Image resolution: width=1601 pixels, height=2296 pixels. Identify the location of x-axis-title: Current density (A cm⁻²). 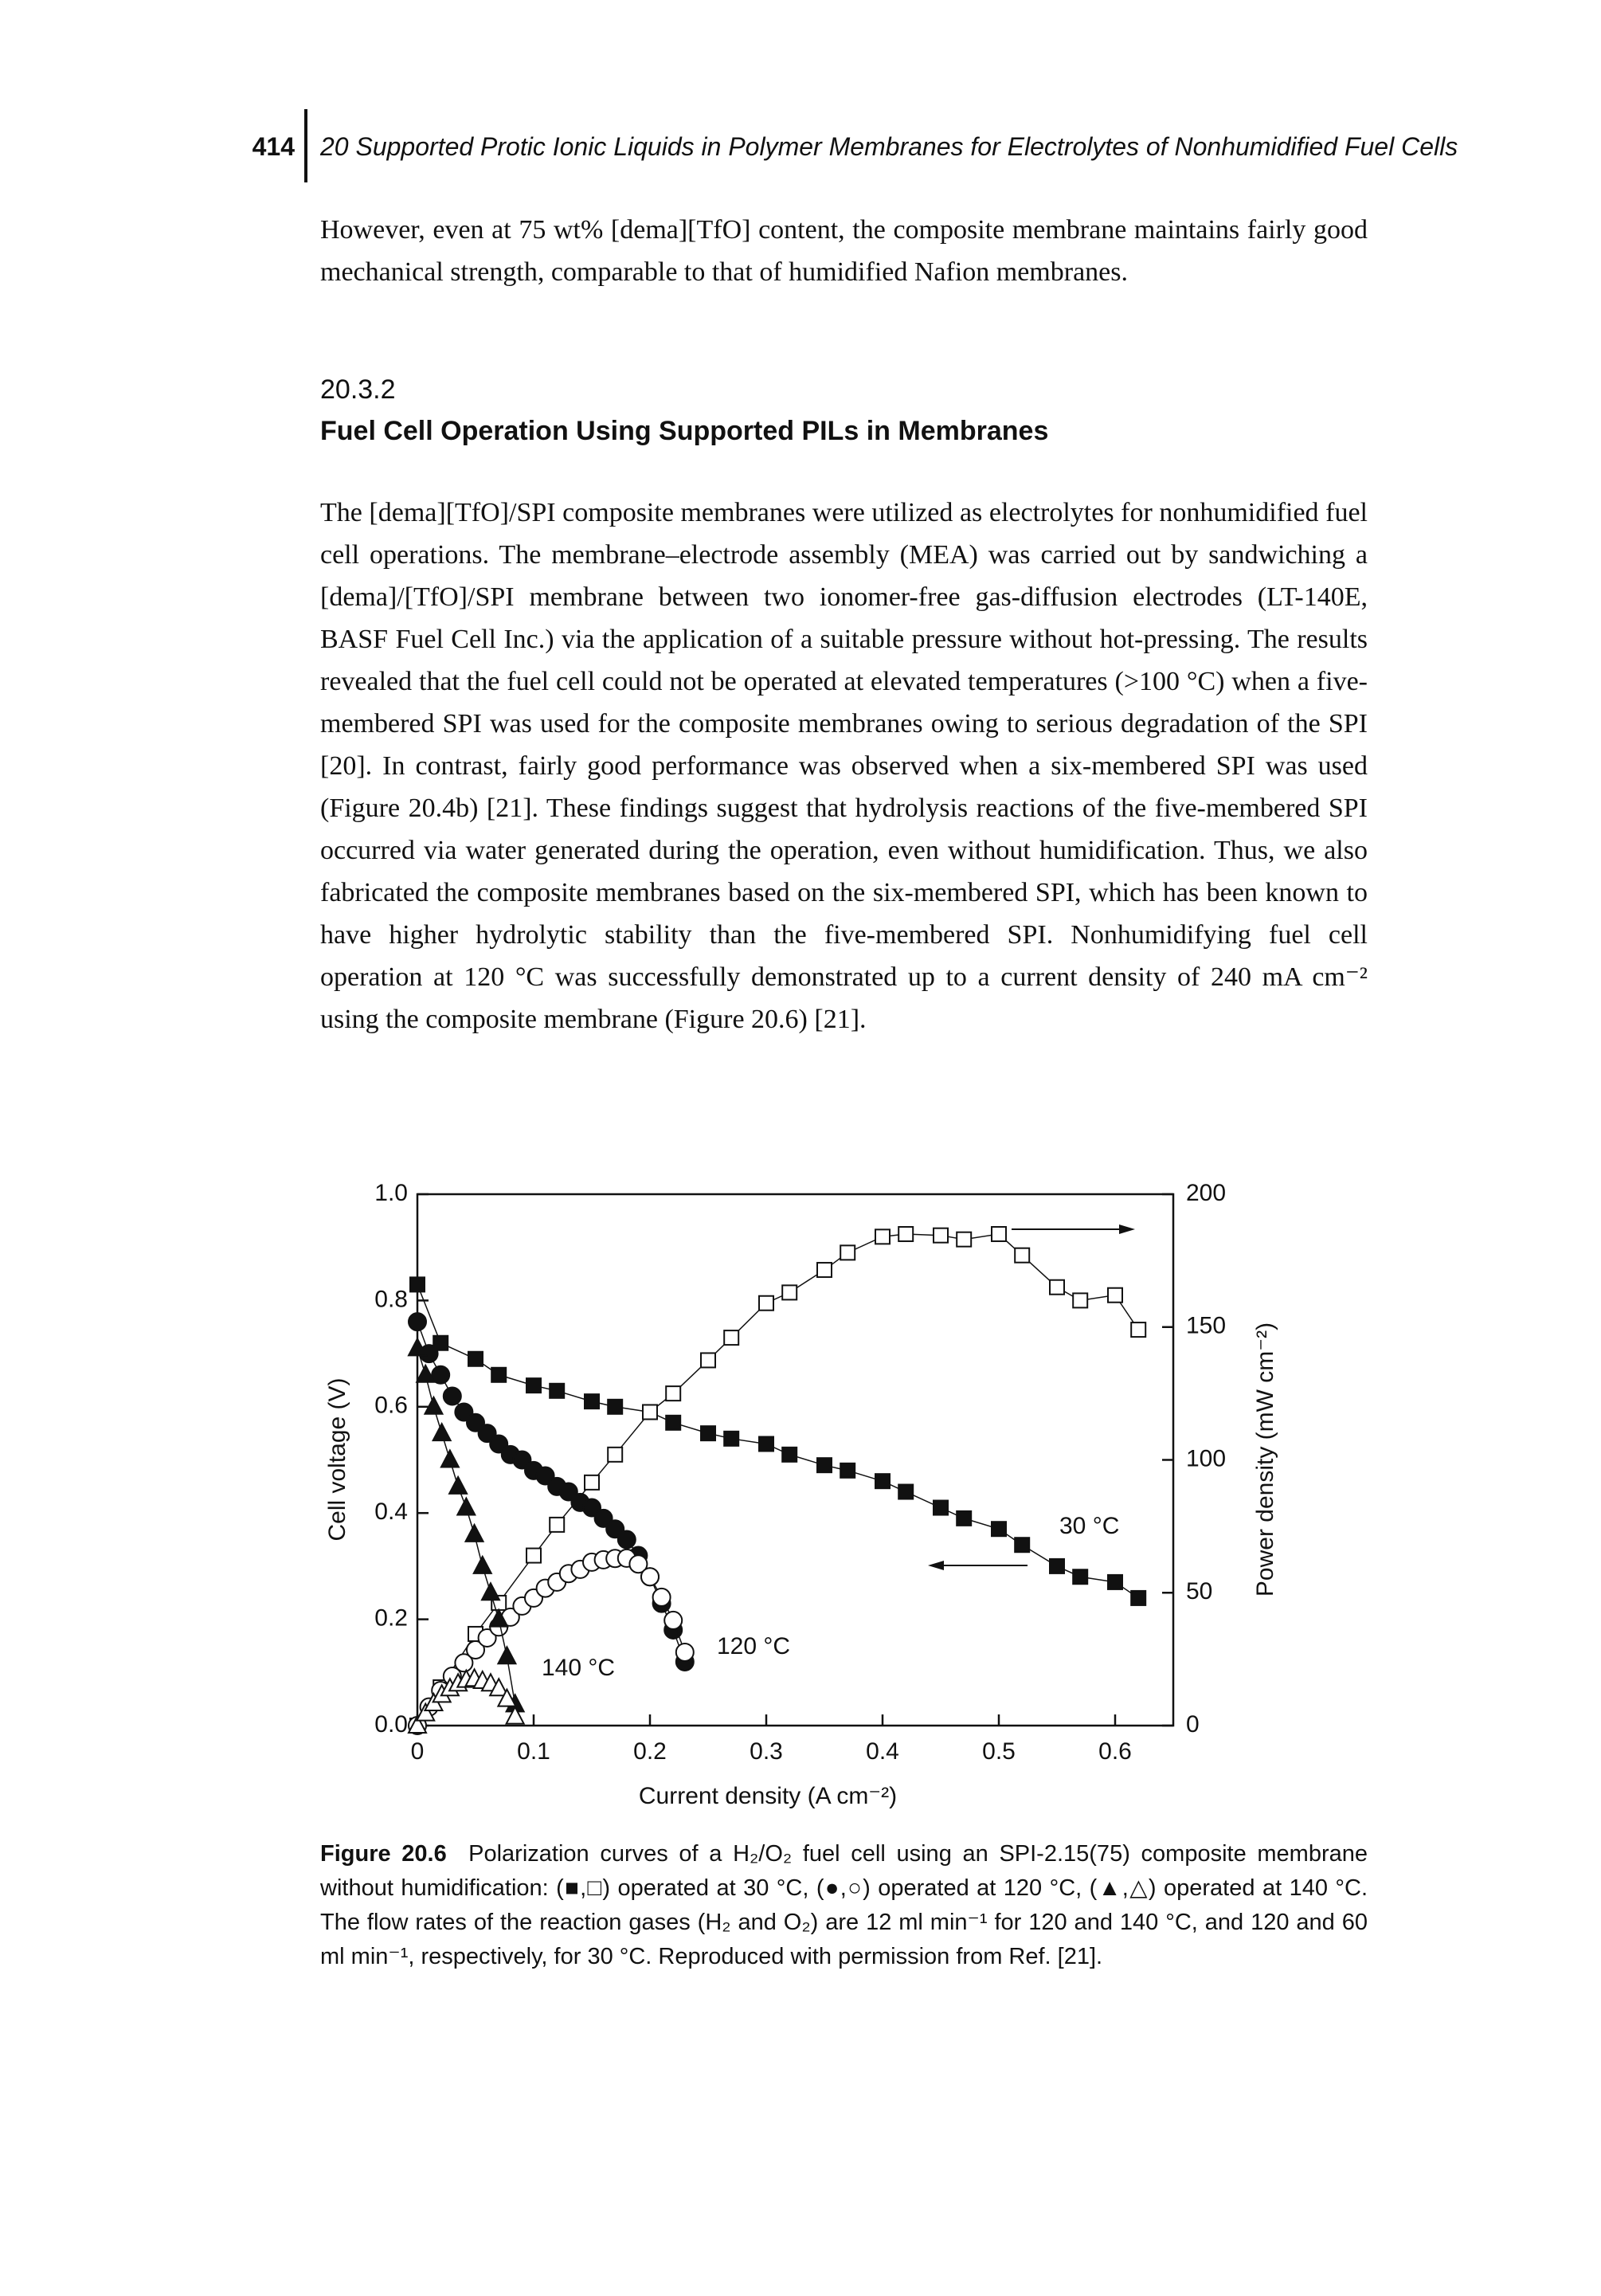
(768, 1796).